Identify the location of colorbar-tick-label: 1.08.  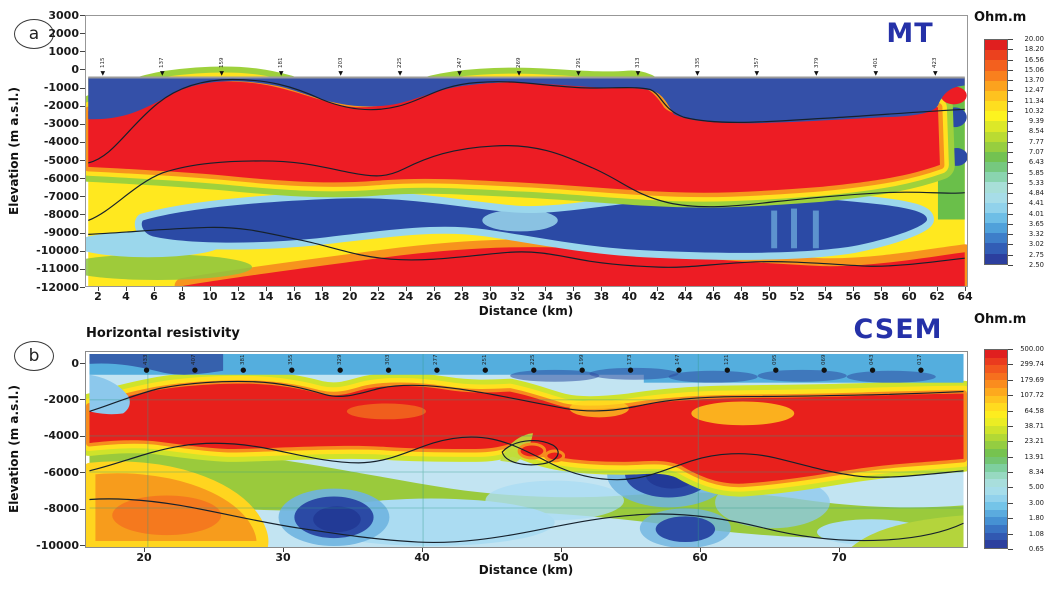
(1036, 533).